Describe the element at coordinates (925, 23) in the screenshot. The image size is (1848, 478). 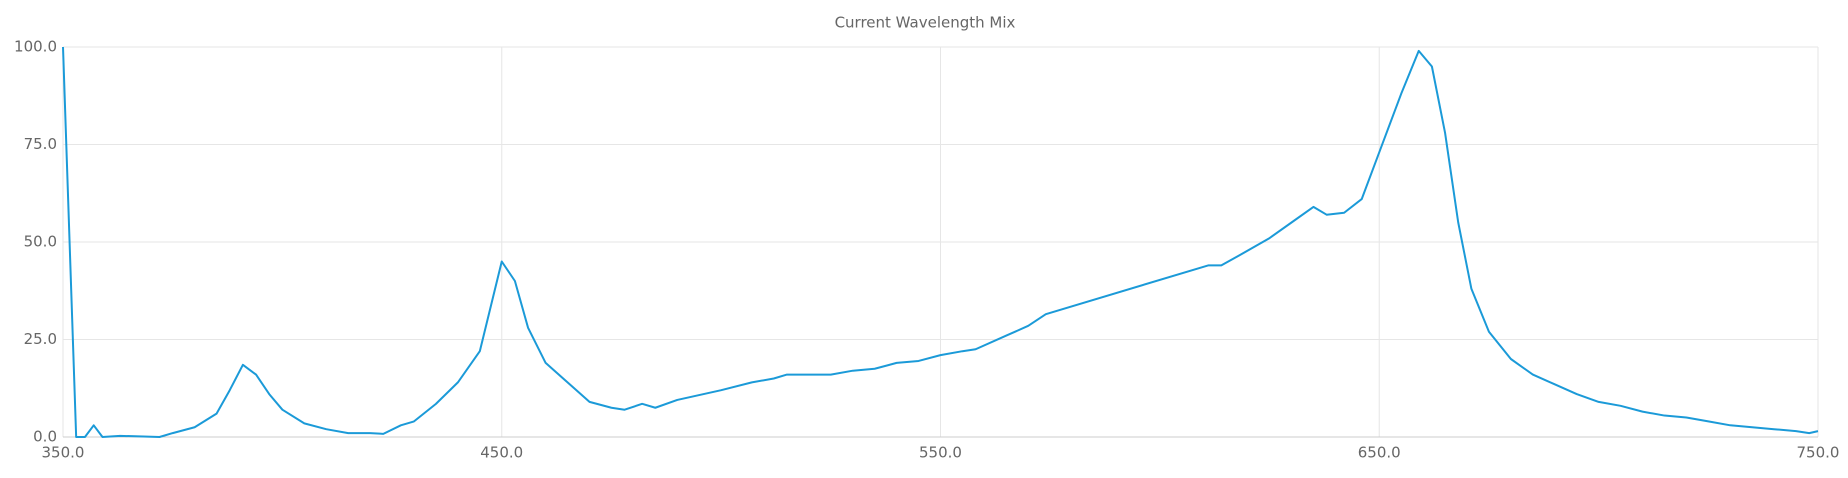
I see `chart-title: Current Wavelength Mix` at that location.